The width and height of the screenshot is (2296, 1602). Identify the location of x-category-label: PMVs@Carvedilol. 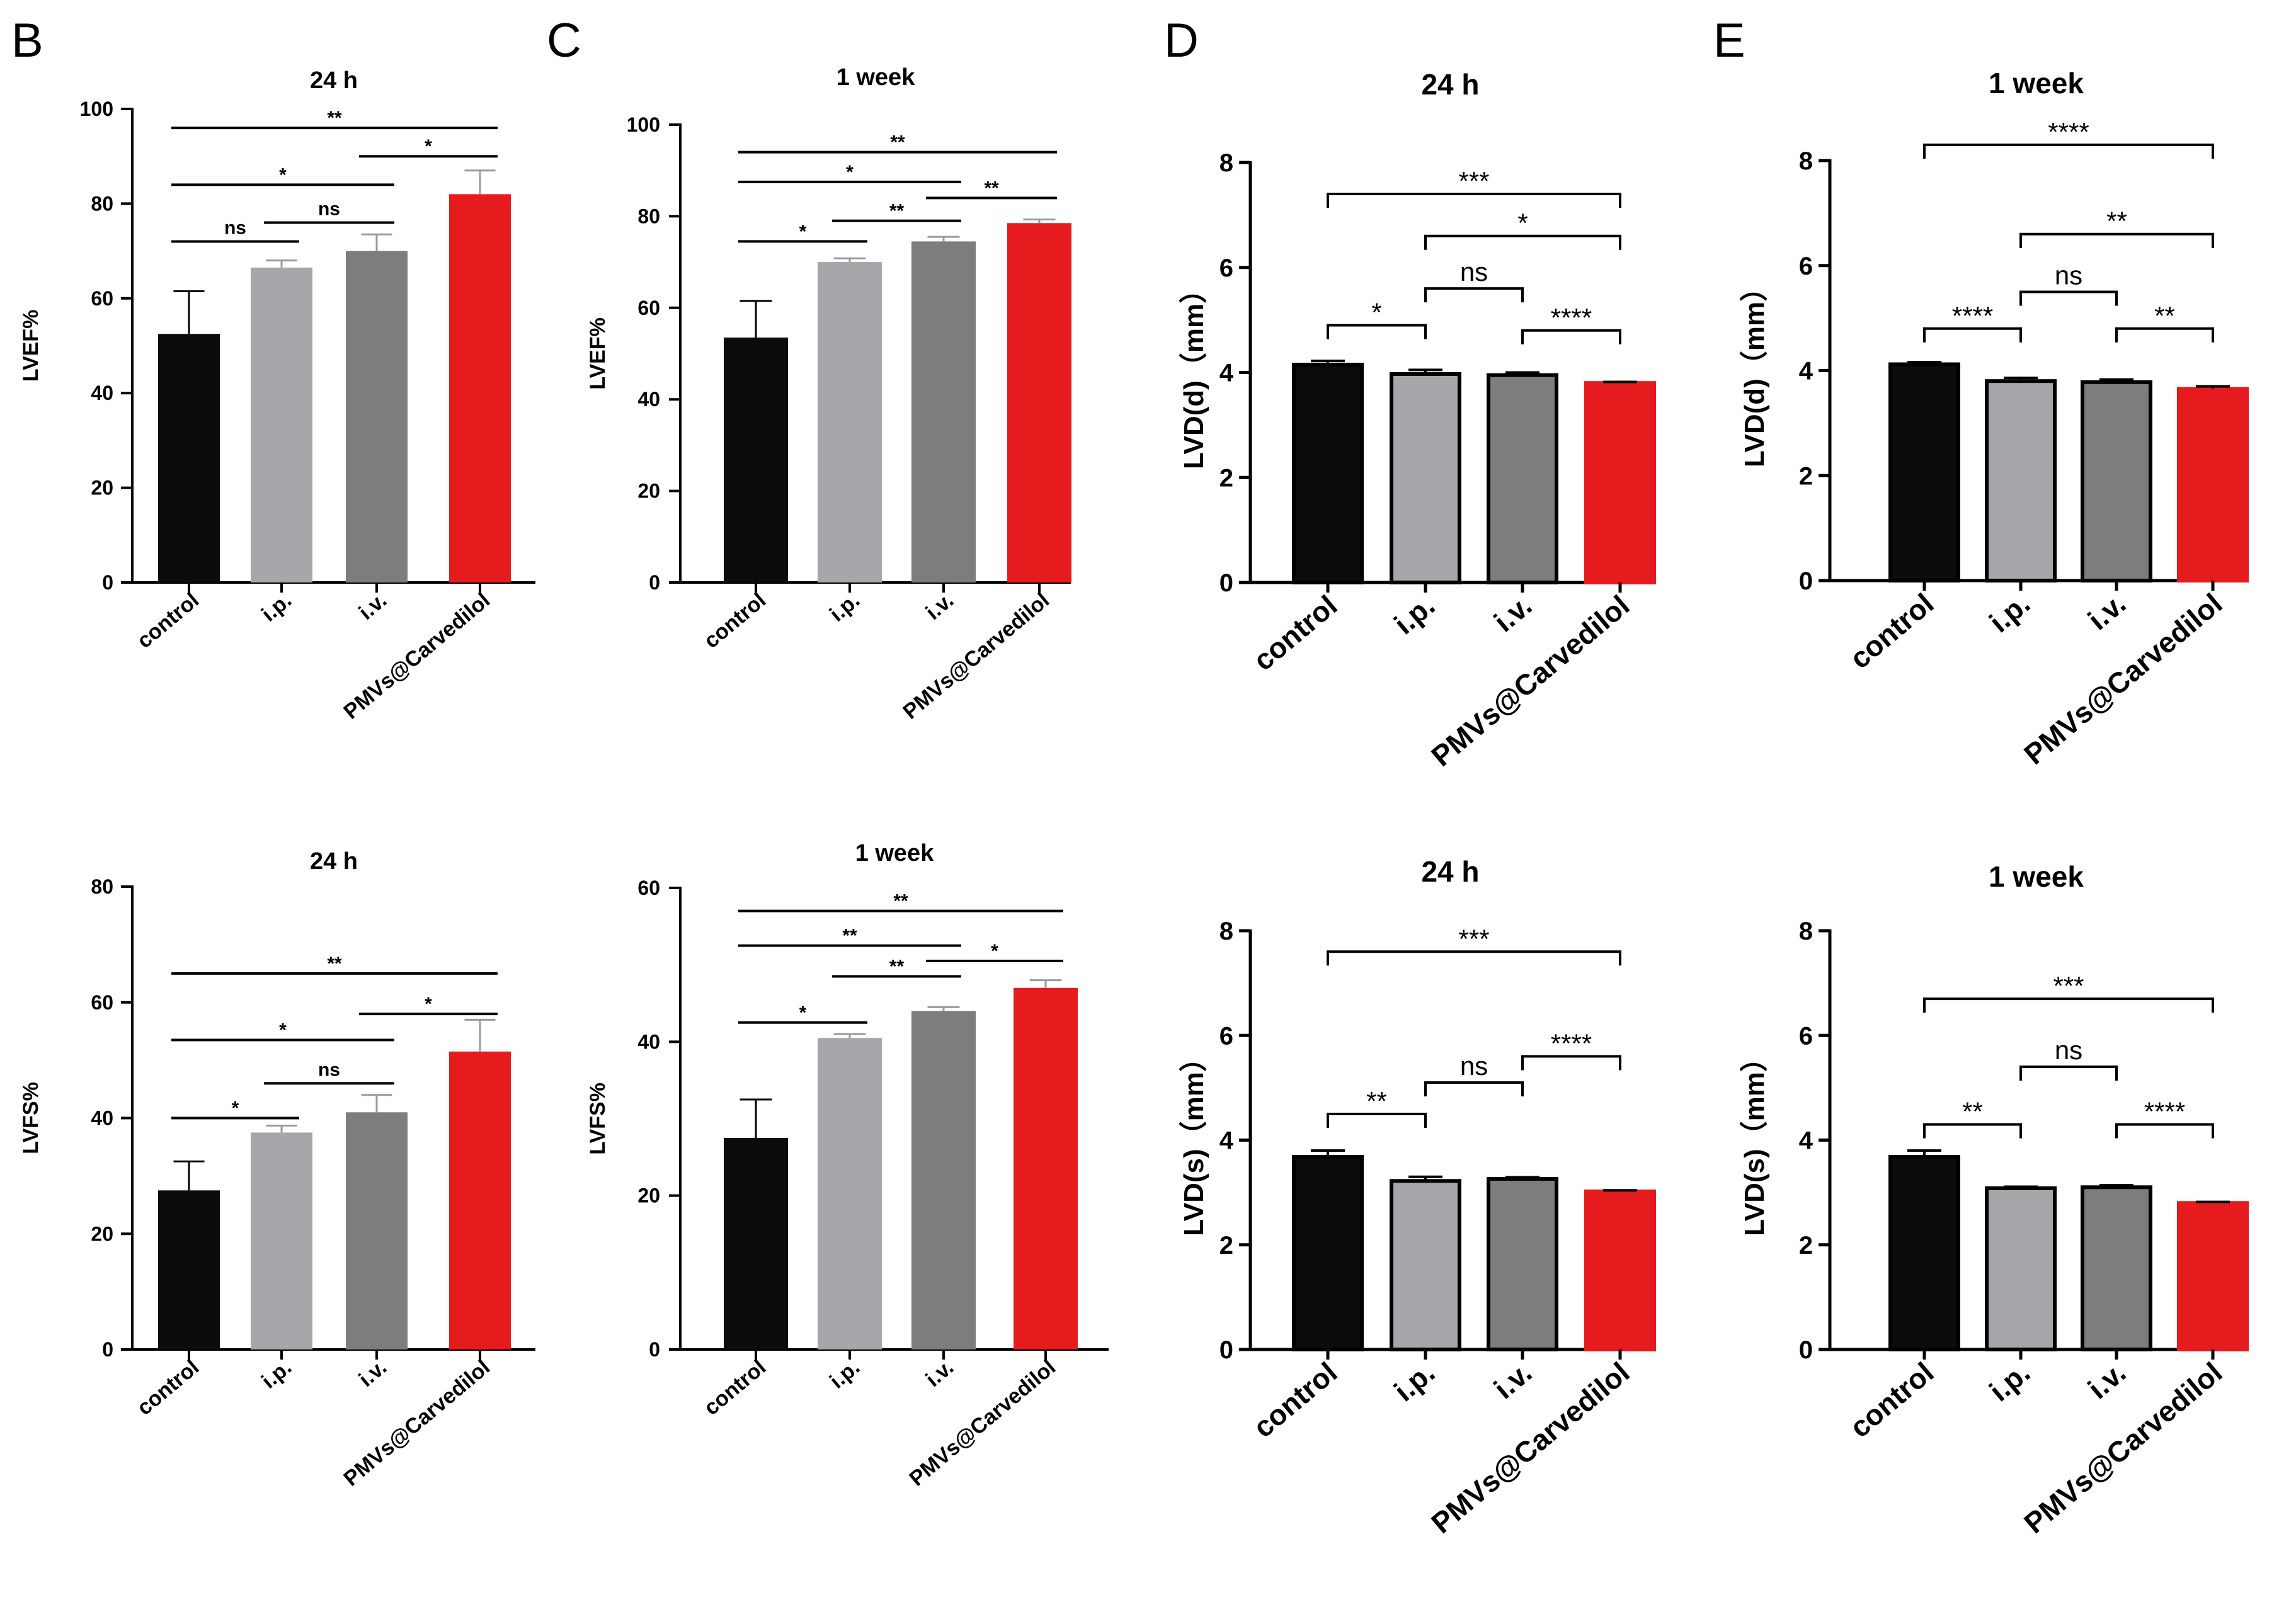
(976, 656).